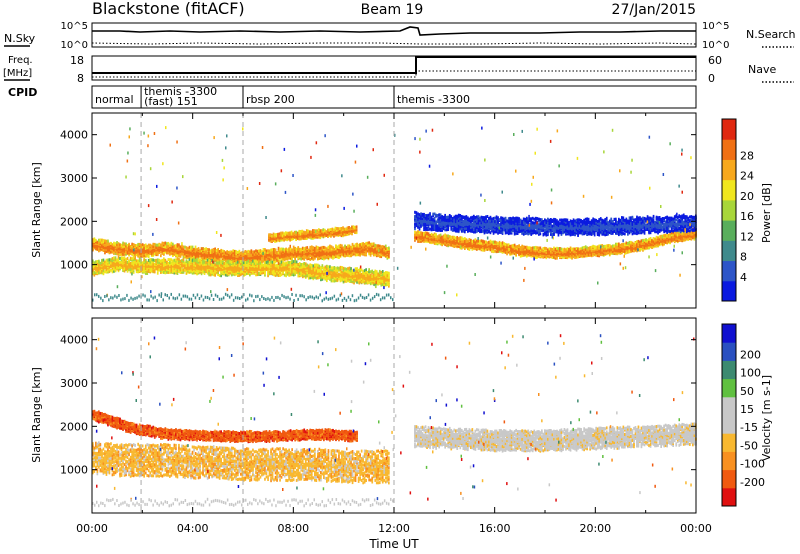  What do you see at coordinates (20, 38) in the screenshot?
I see `nsky-label: N.Sky` at bounding box center [20, 38].